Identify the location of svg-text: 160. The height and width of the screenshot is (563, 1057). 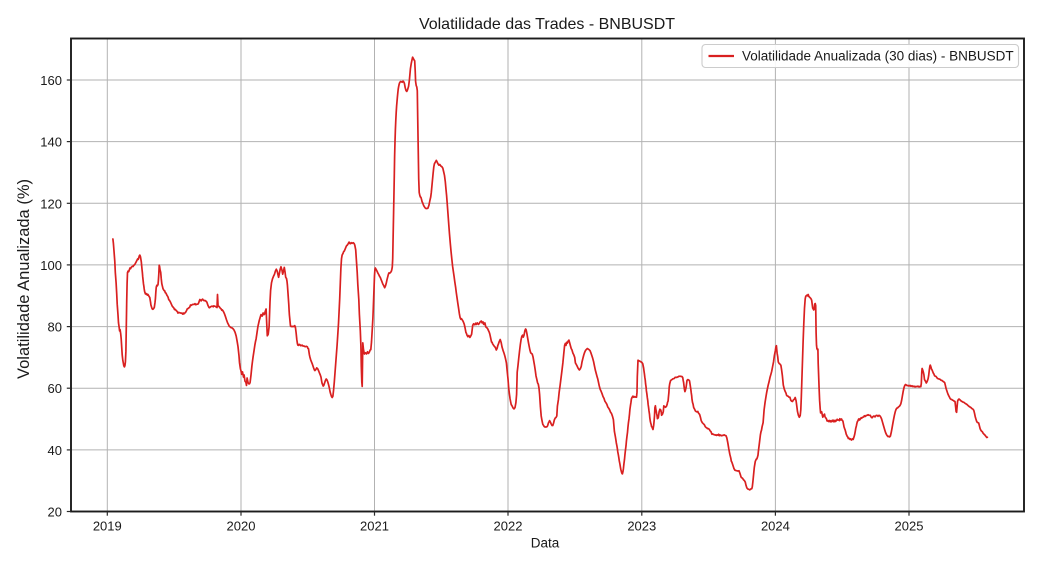
(51, 80).